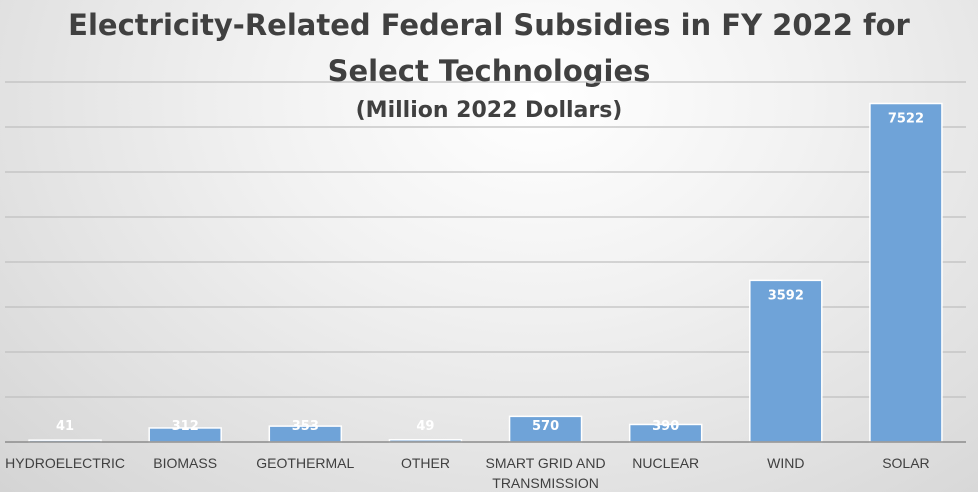 The image size is (978, 492). I want to click on x-tick-label: WIND, so click(785, 463).